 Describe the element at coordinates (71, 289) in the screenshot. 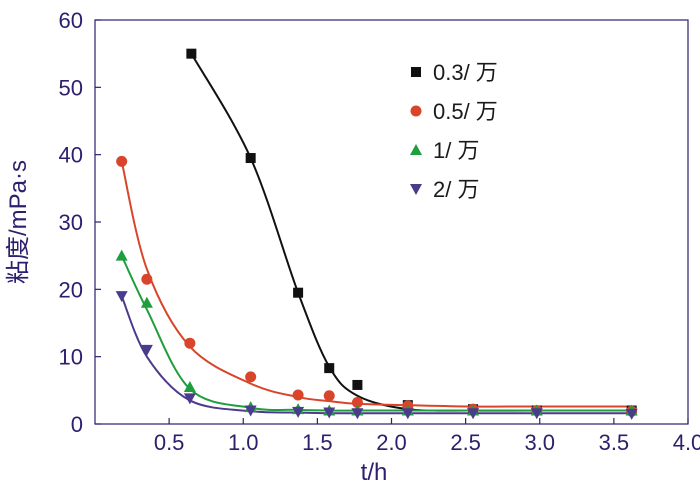

I see `y-tick-label: 20` at that location.